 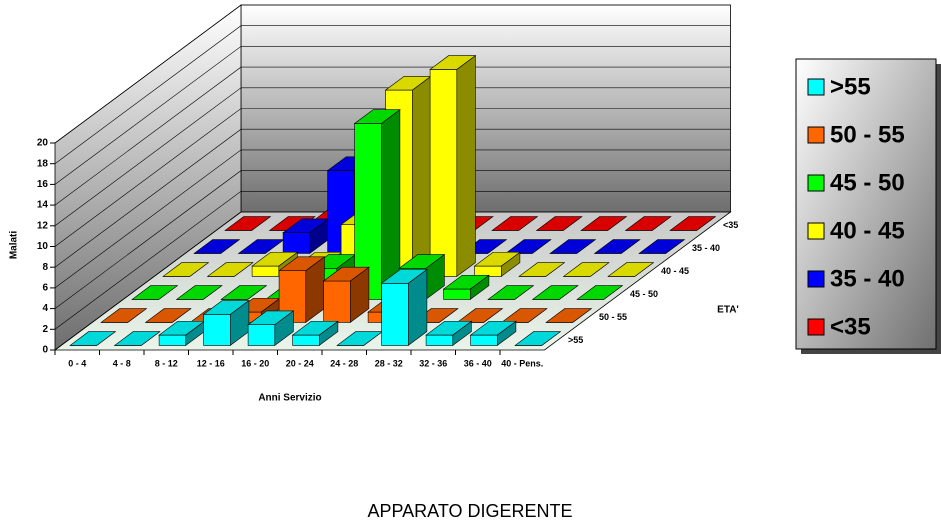 What do you see at coordinates (522, 363) in the screenshot?
I see `x-tick-label: 40 - Pens.` at bounding box center [522, 363].